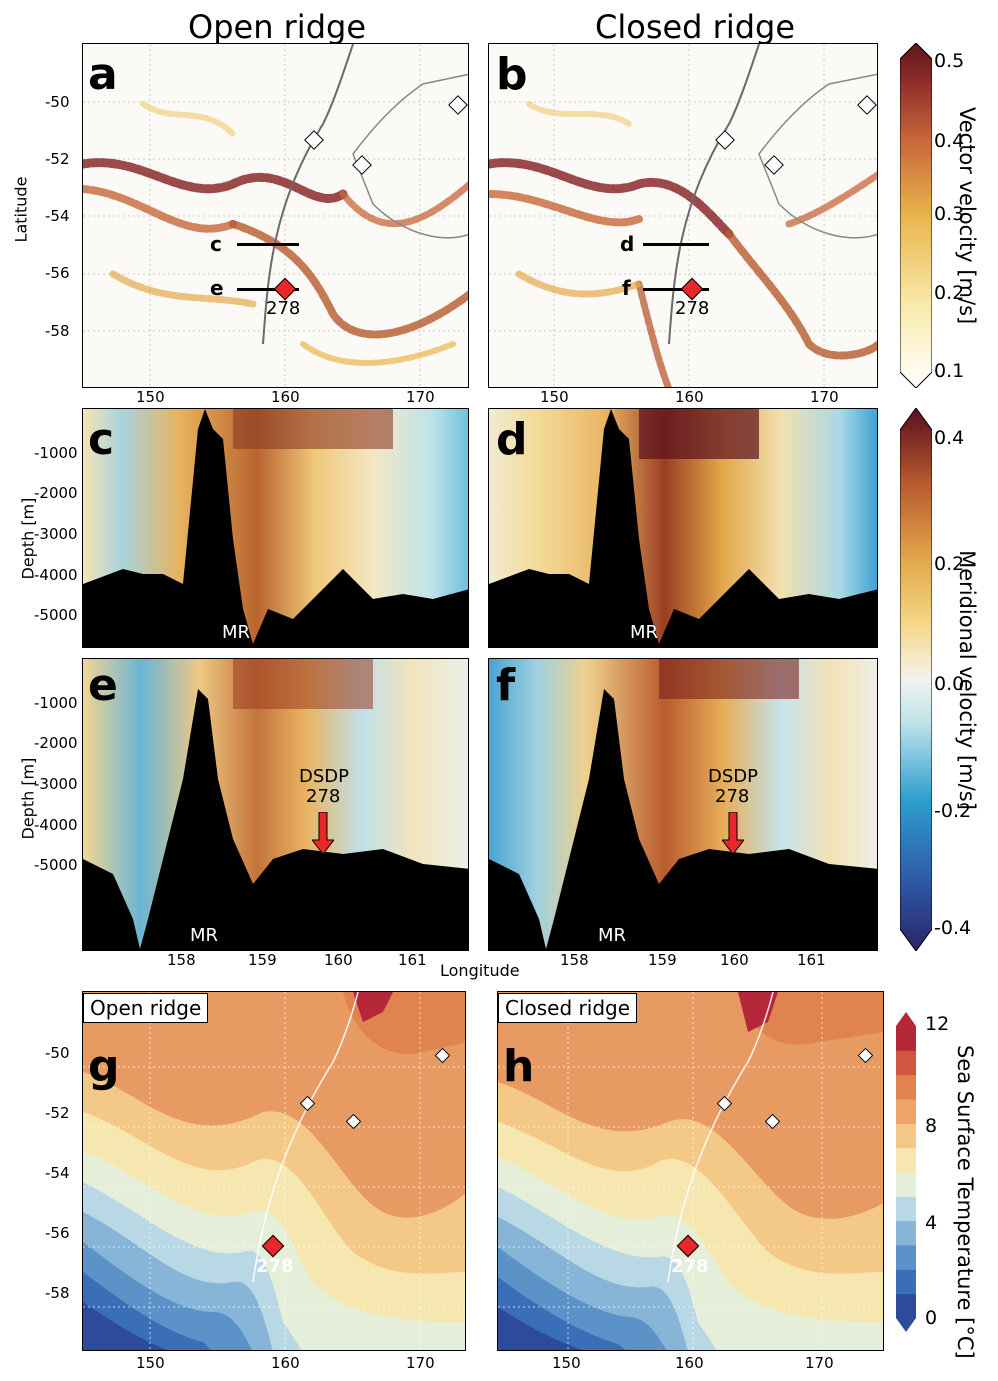 This screenshot has height=1381, width=998. What do you see at coordinates (568, 1008) in the screenshot?
I see `sst-title-closed: Closed ridge` at bounding box center [568, 1008].